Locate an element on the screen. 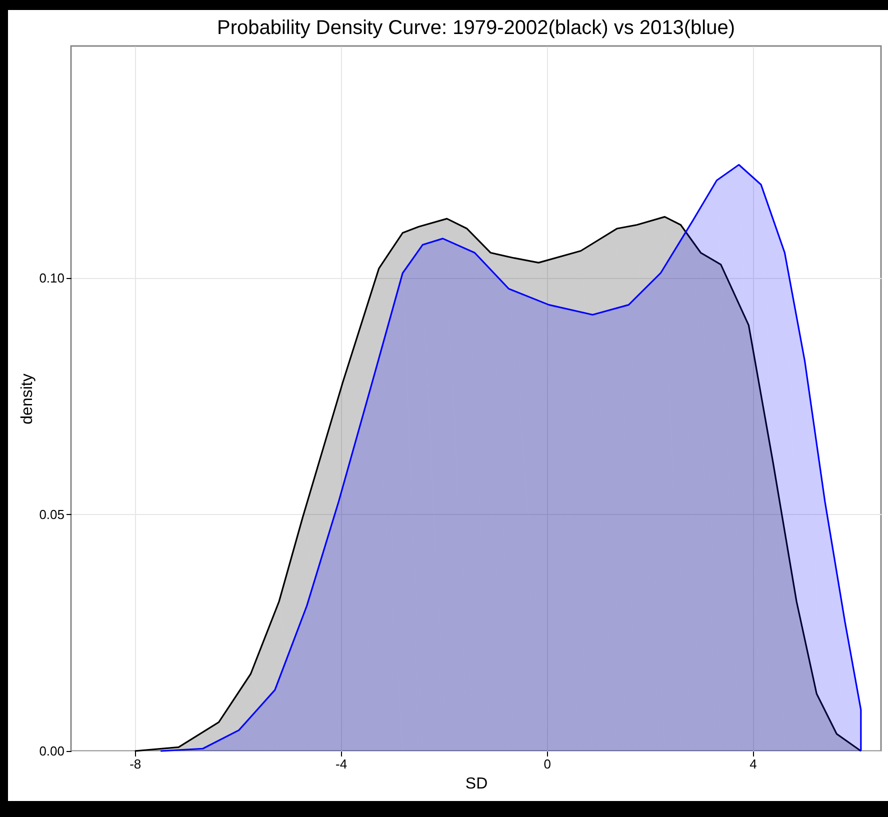 This screenshot has width=888, height=817. y-tick-label: 0.05 is located at coordinates (51, 514).